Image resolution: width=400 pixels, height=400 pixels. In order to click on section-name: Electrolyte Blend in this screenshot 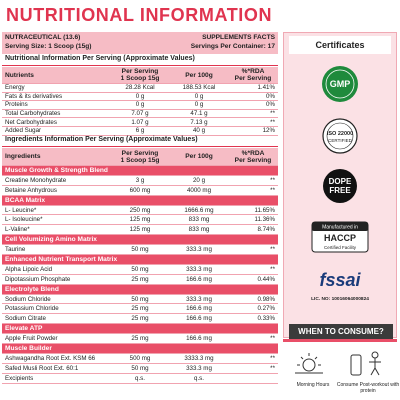, I will do `click(32, 289)`.